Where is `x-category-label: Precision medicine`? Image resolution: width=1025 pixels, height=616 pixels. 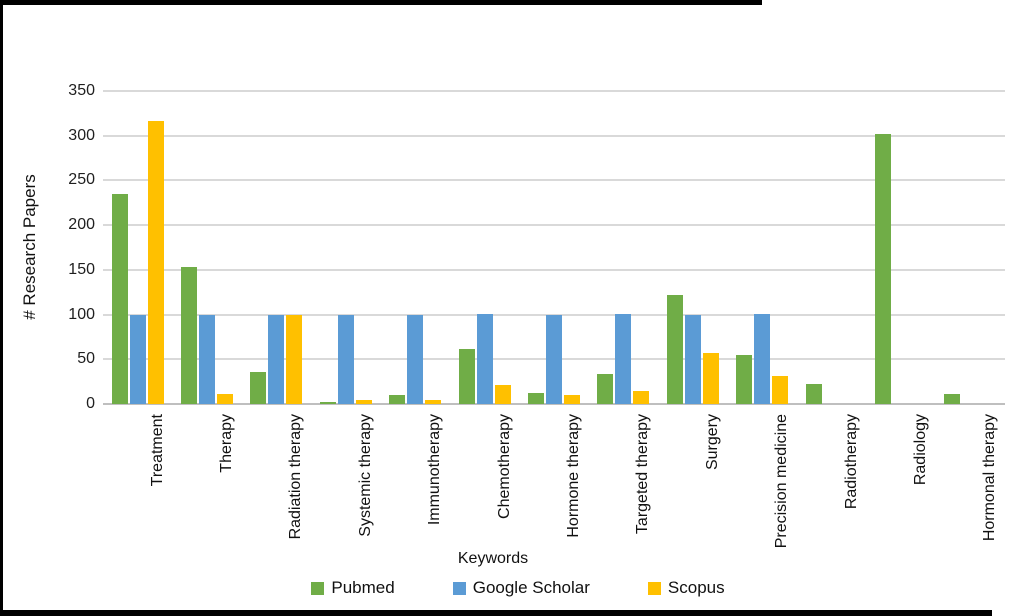 x-category-label: Precision medicine is located at coordinates (782, 481).